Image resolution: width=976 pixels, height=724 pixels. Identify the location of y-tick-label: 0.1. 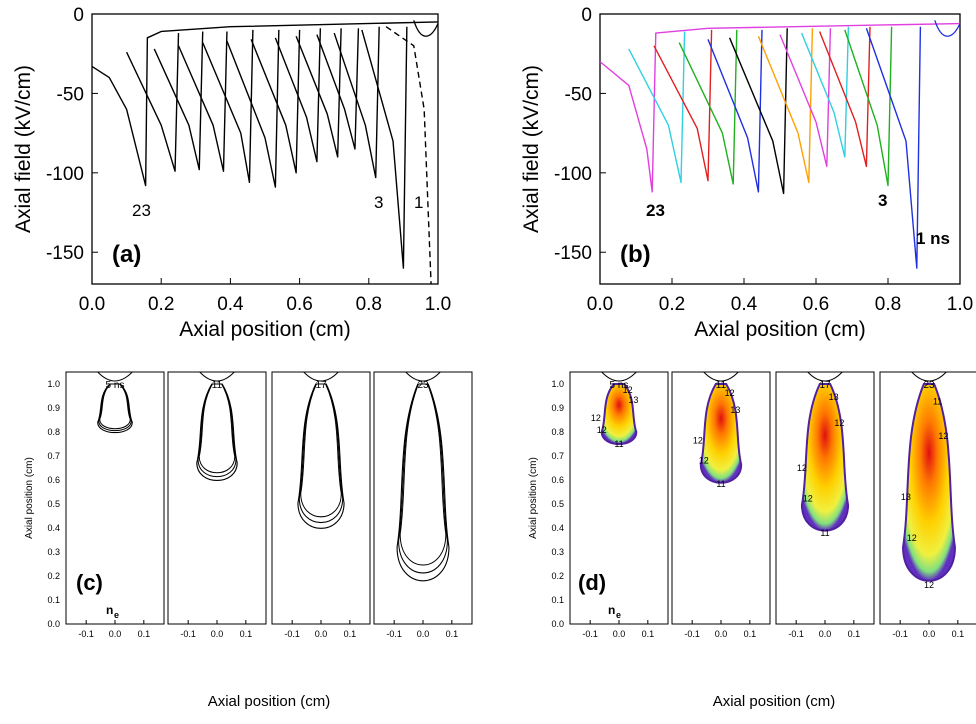
(53, 600).